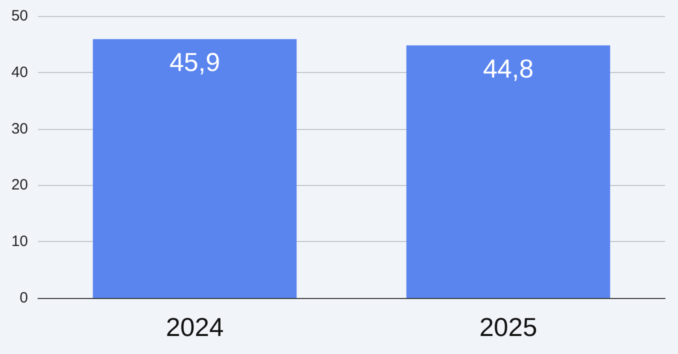 This screenshot has width=678, height=354. I want to click on x-tick-label: 2024, so click(195, 327).